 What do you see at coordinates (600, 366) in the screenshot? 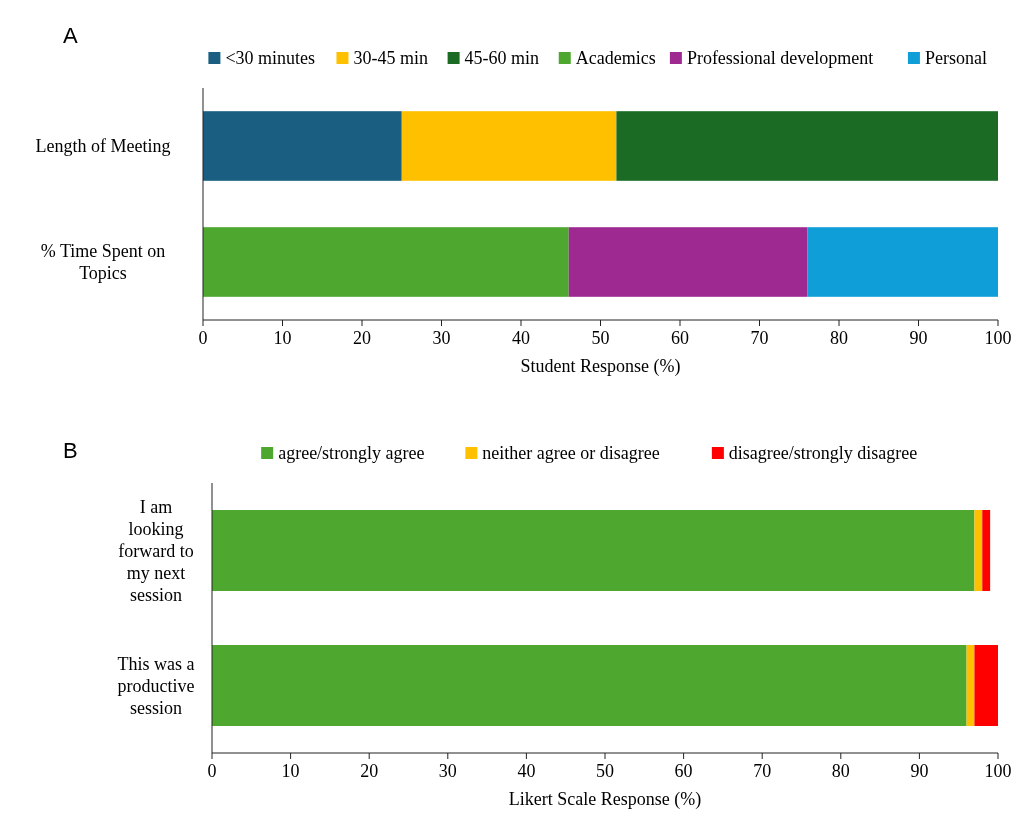
I see `x-axis-title: Student Response (%)` at bounding box center [600, 366].